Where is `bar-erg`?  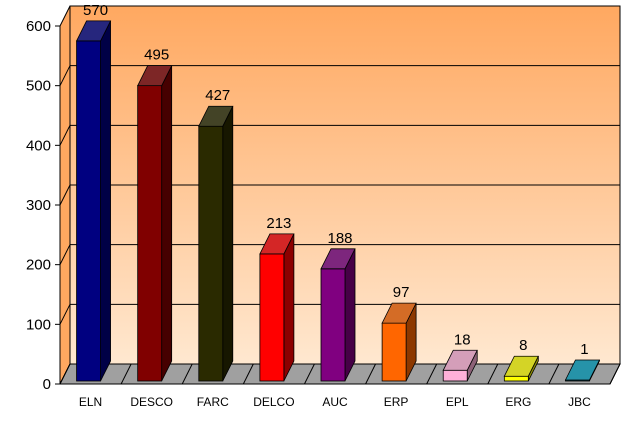
bar-erg is located at coordinates (521, 368).